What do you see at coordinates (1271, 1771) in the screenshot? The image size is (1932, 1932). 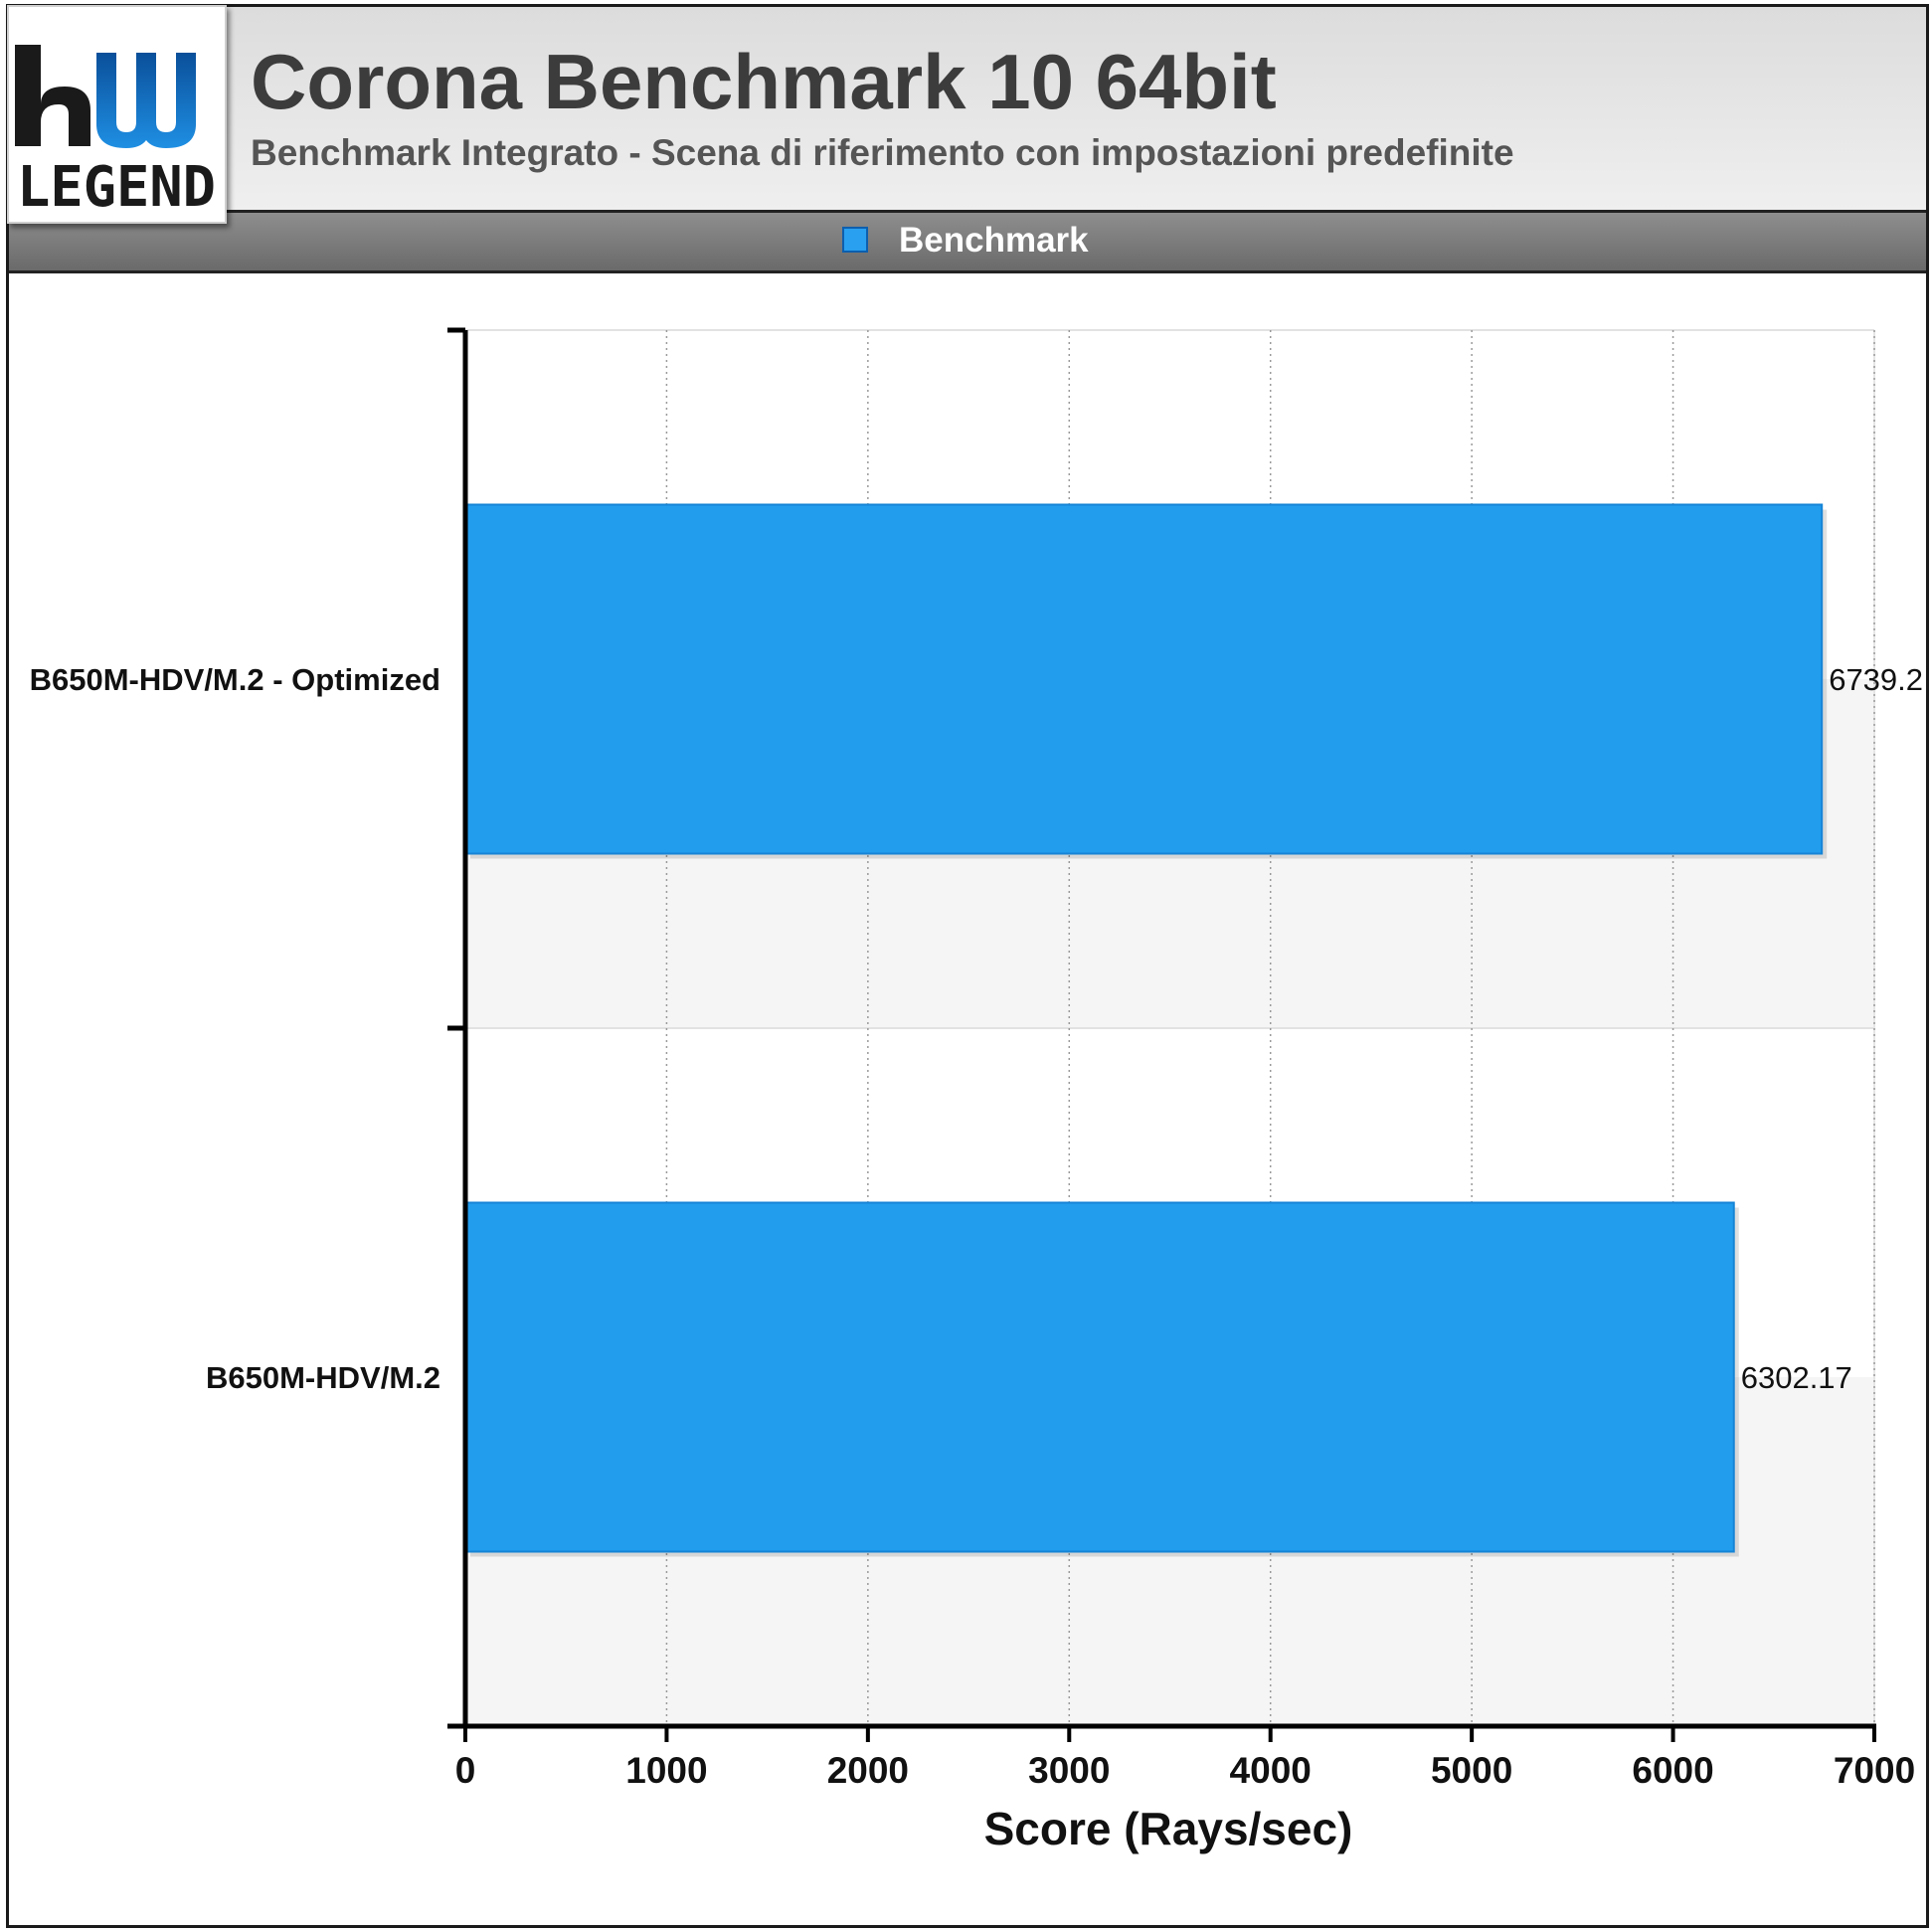 I see `x-tick-label: 4000` at bounding box center [1271, 1771].